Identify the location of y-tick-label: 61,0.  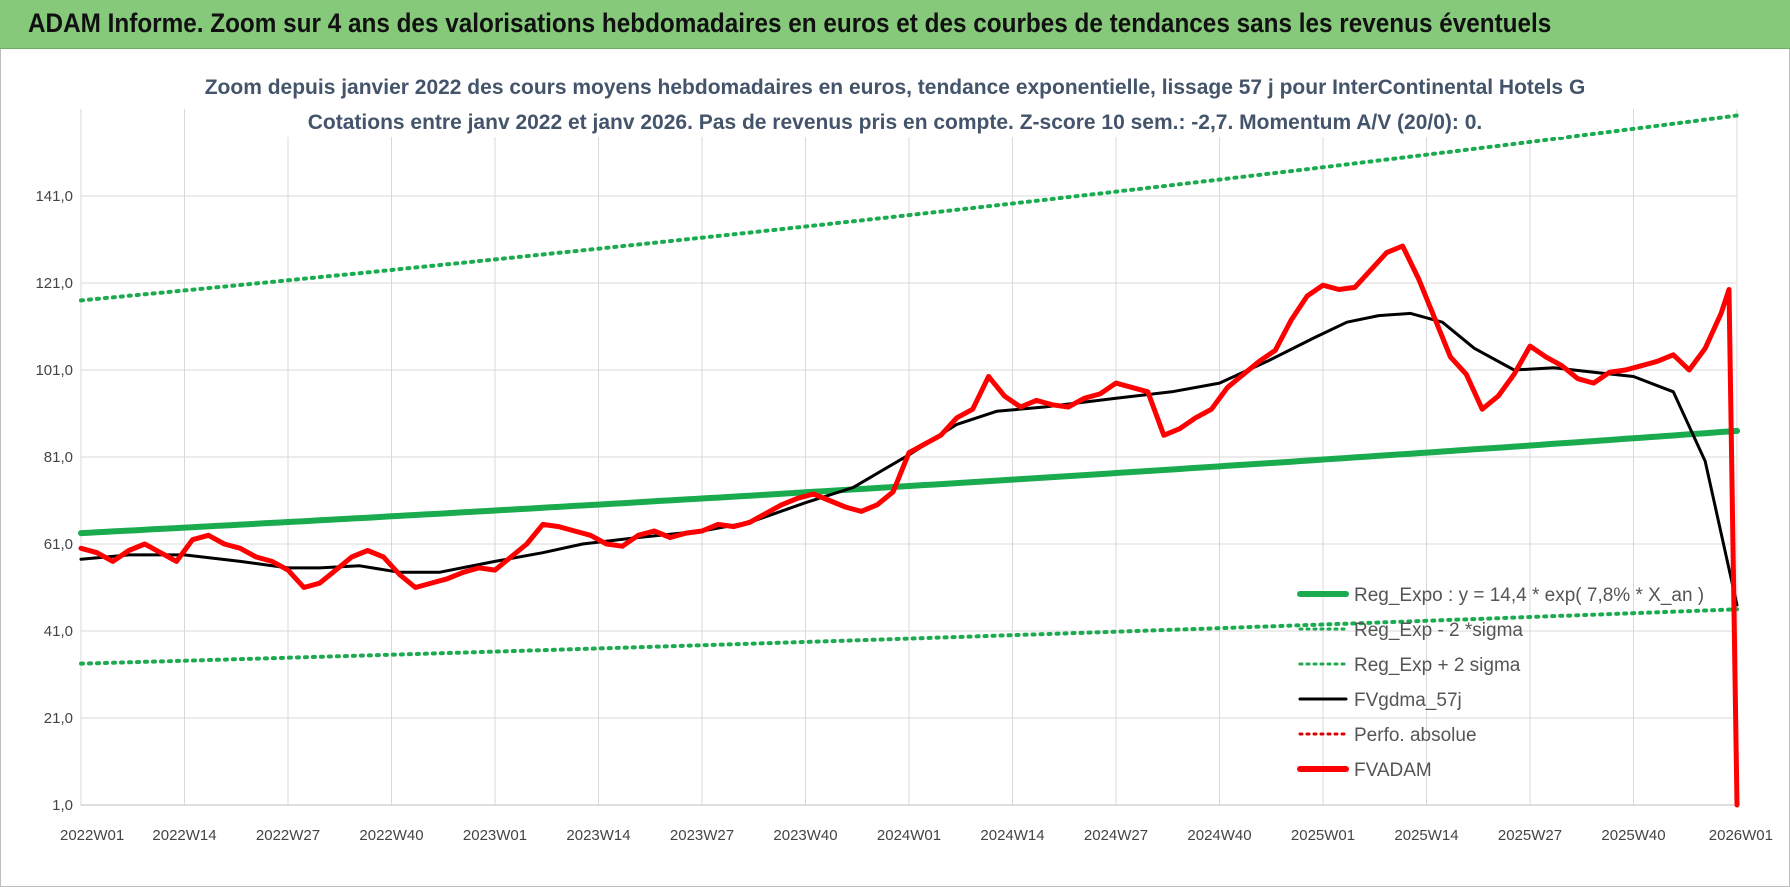
(58, 544).